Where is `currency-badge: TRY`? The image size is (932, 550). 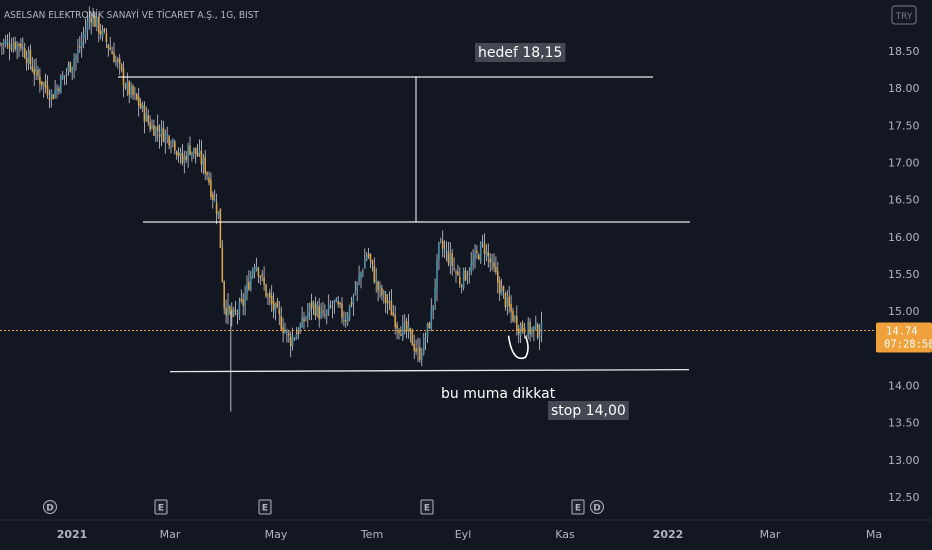
currency-badge: TRY is located at coordinates (904, 15).